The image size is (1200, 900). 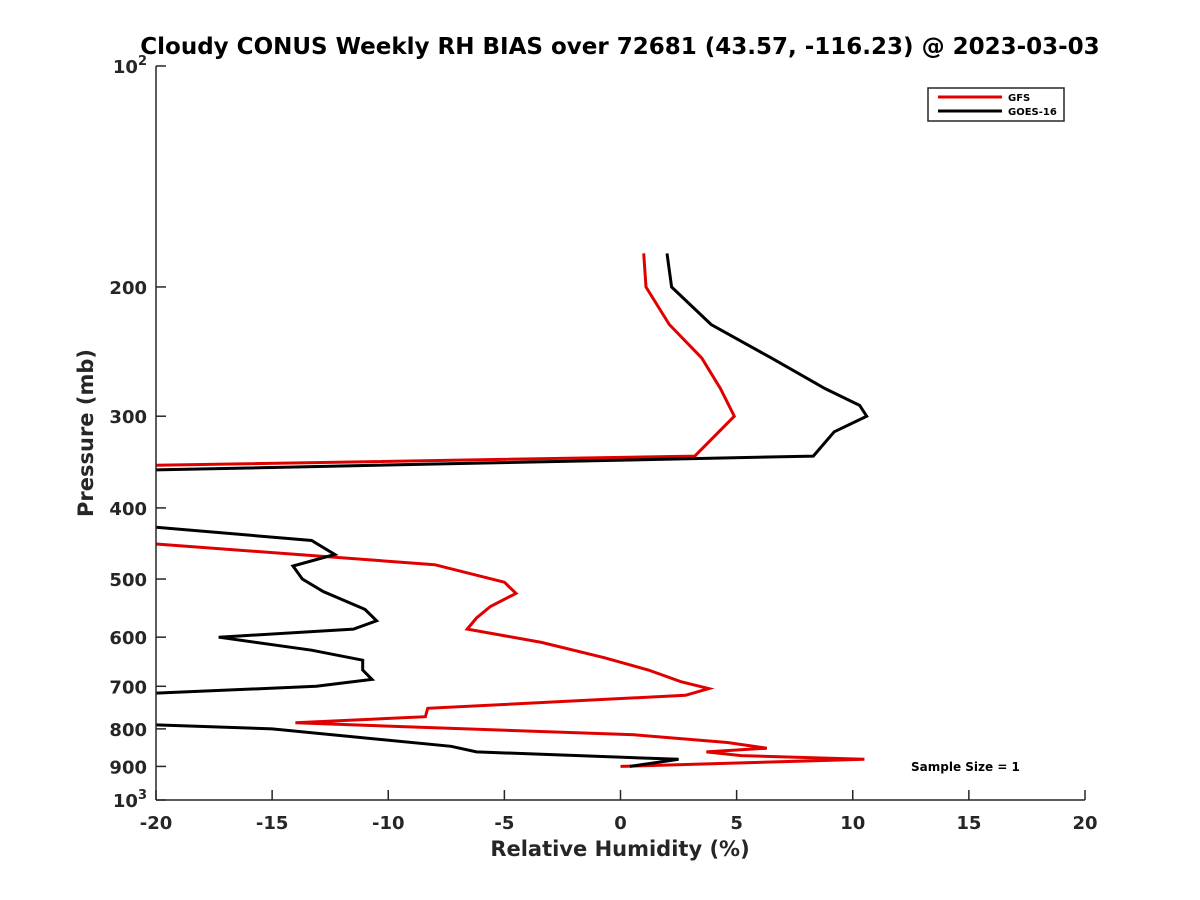 What do you see at coordinates (130, 800) in the screenshot?
I see `y-tick-label: 10³` at bounding box center [130, 800].